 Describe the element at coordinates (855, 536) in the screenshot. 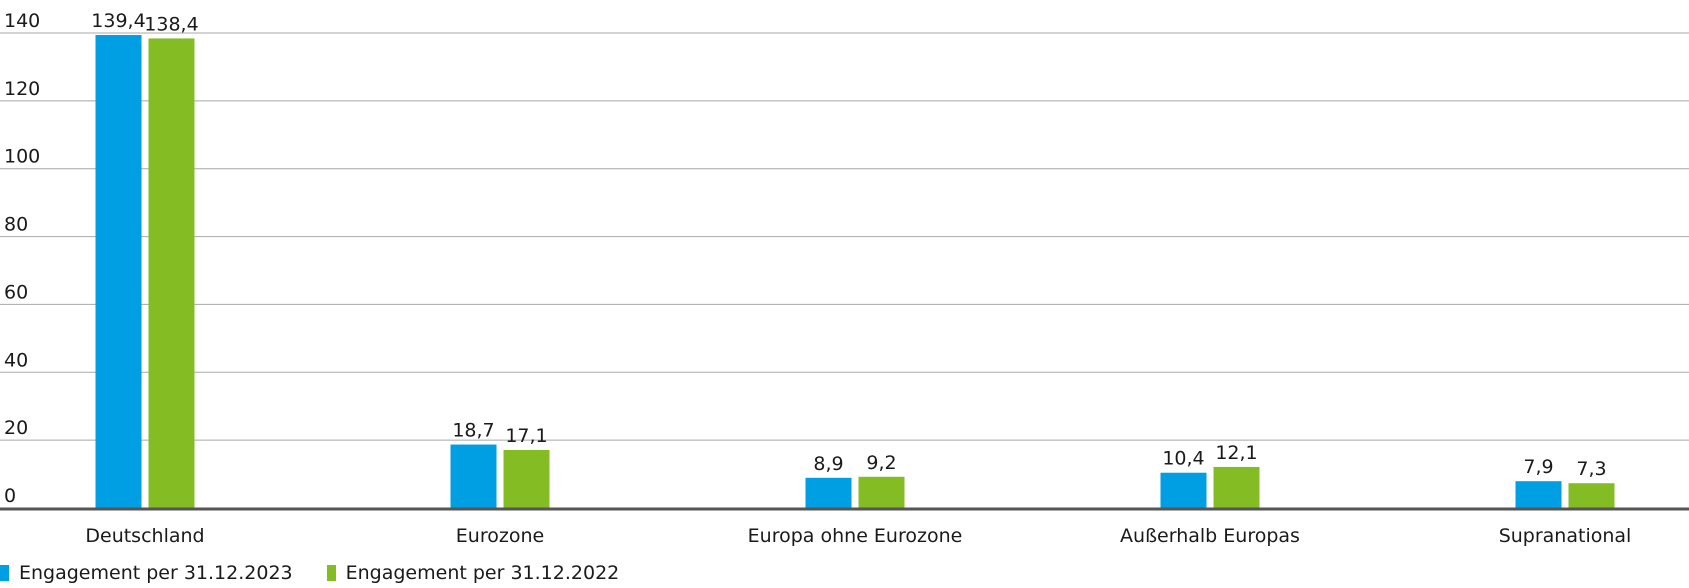

I see `x-category-label: Europa ohne Eurozone` at that location.